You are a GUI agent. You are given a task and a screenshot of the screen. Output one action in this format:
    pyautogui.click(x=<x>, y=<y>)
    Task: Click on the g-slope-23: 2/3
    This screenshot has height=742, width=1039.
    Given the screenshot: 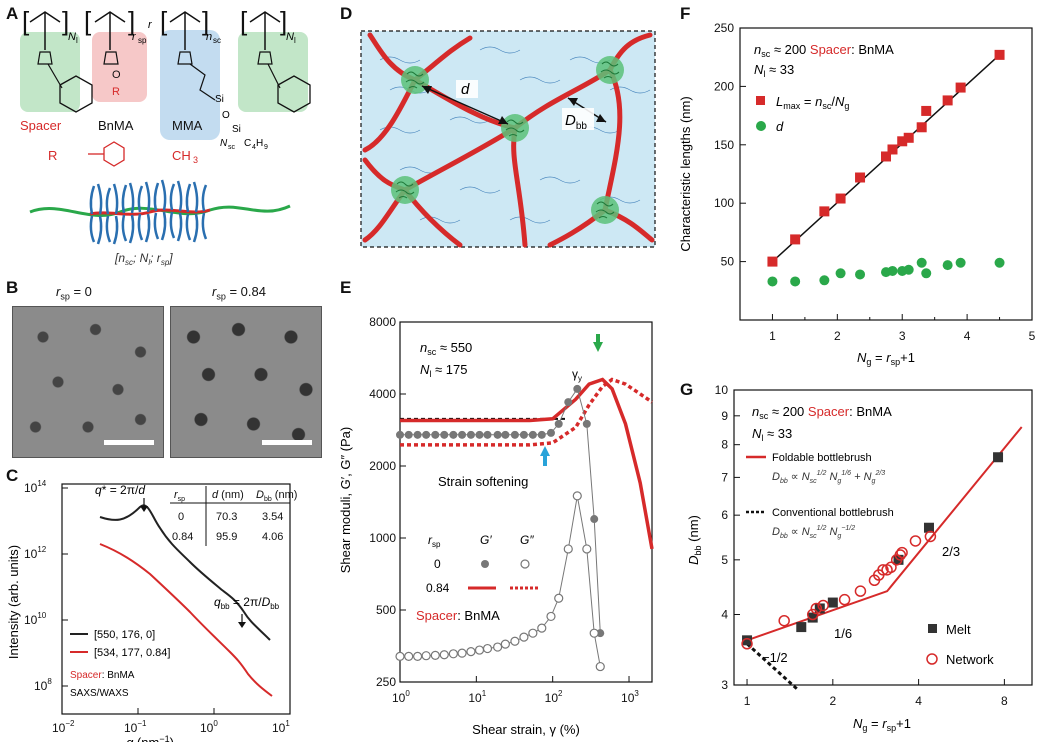 What is the action you would take?
    pyautogui.click(x=951, y=551)
    